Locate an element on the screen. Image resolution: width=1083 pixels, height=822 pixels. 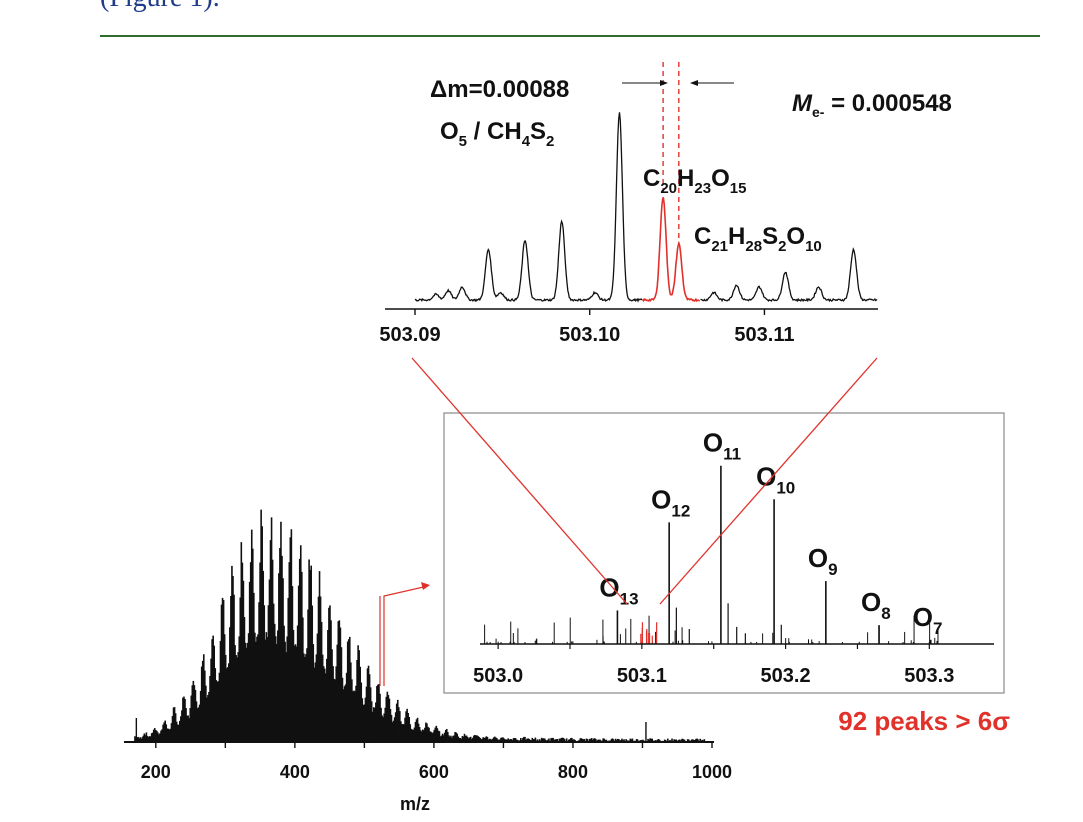
mid-peak-label: O10 is located at coordinates (775, 479).